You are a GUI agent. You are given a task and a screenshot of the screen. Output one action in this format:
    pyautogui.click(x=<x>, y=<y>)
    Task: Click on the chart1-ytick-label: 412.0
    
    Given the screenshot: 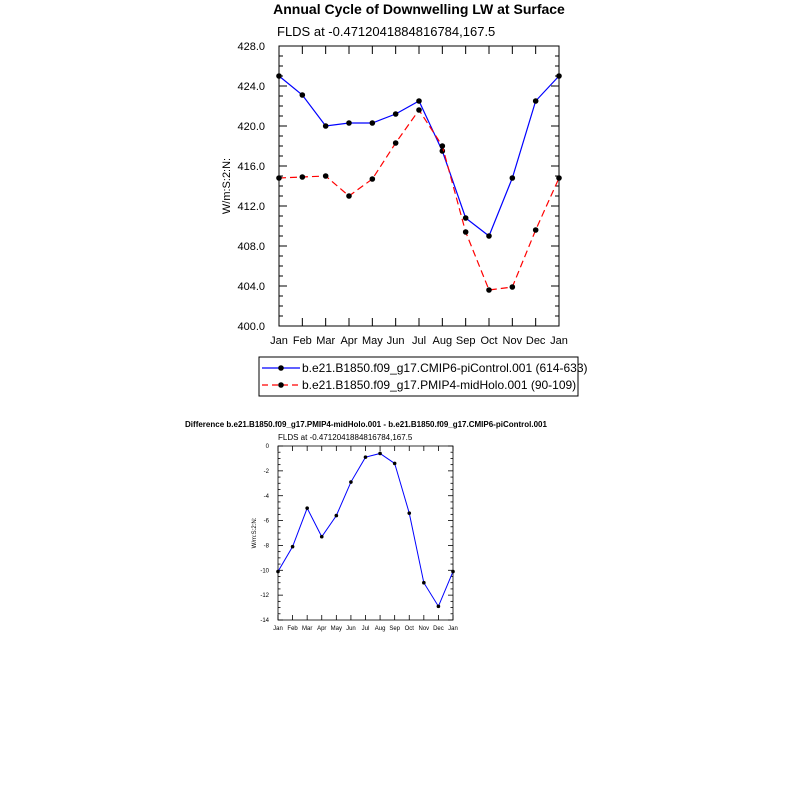 What is the action you would take?
    pyautogui.click(x=251, y=207)
    